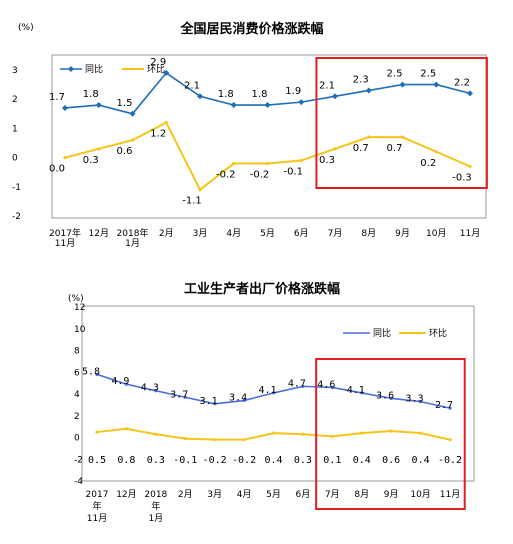  I want to click on ppi-data-label: 4.7, so click(297, 383).